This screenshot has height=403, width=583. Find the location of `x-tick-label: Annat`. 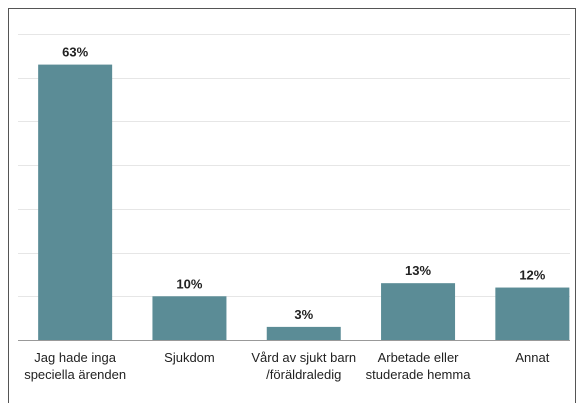

x-tick-label: Annat is located at coordinates (532, 357).